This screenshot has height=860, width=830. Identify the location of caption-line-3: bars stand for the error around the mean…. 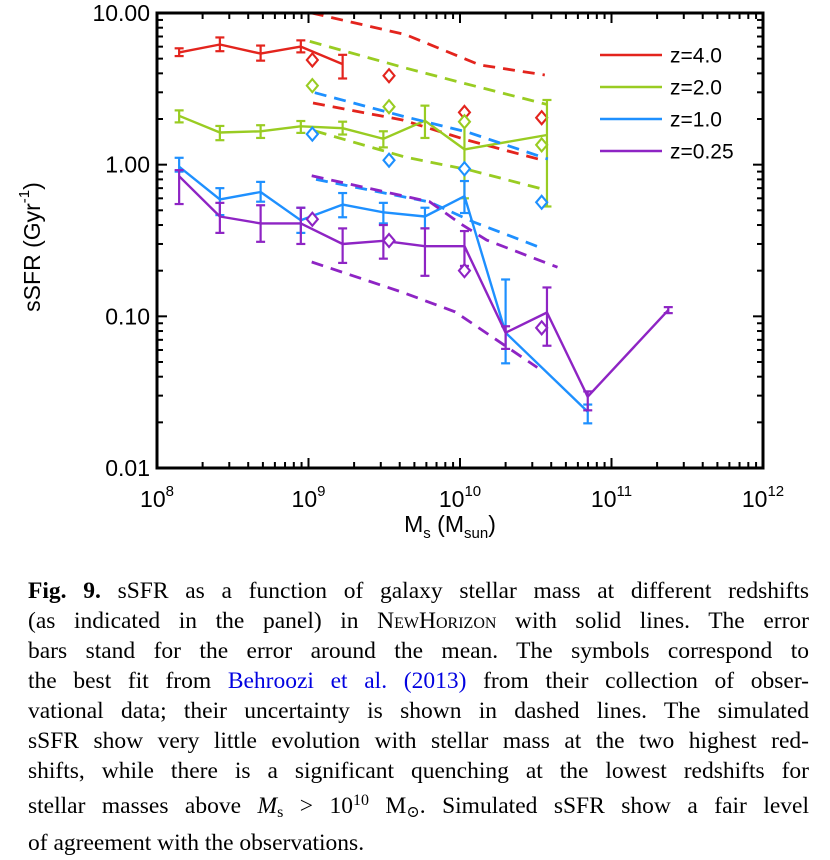
(418, 651).